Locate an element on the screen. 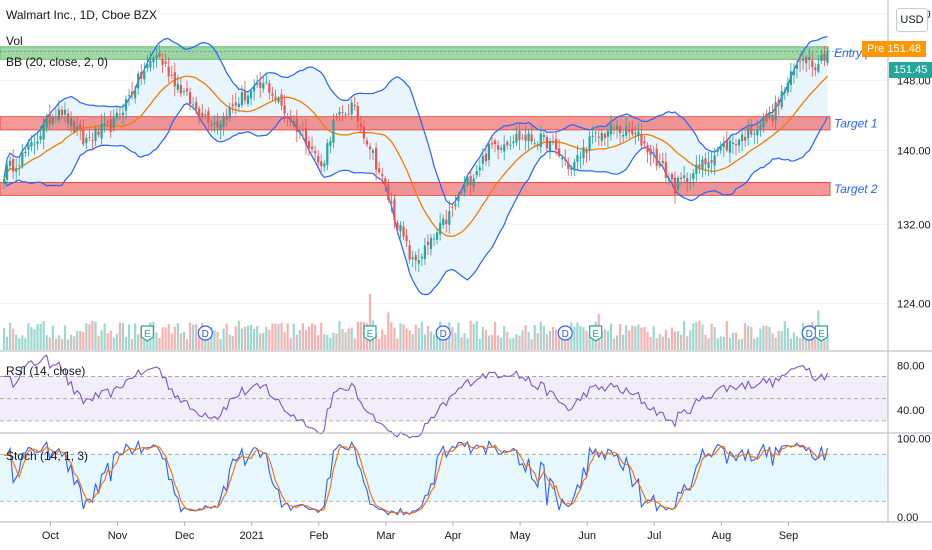  rsi-pane is located at coordinates (444, 396).